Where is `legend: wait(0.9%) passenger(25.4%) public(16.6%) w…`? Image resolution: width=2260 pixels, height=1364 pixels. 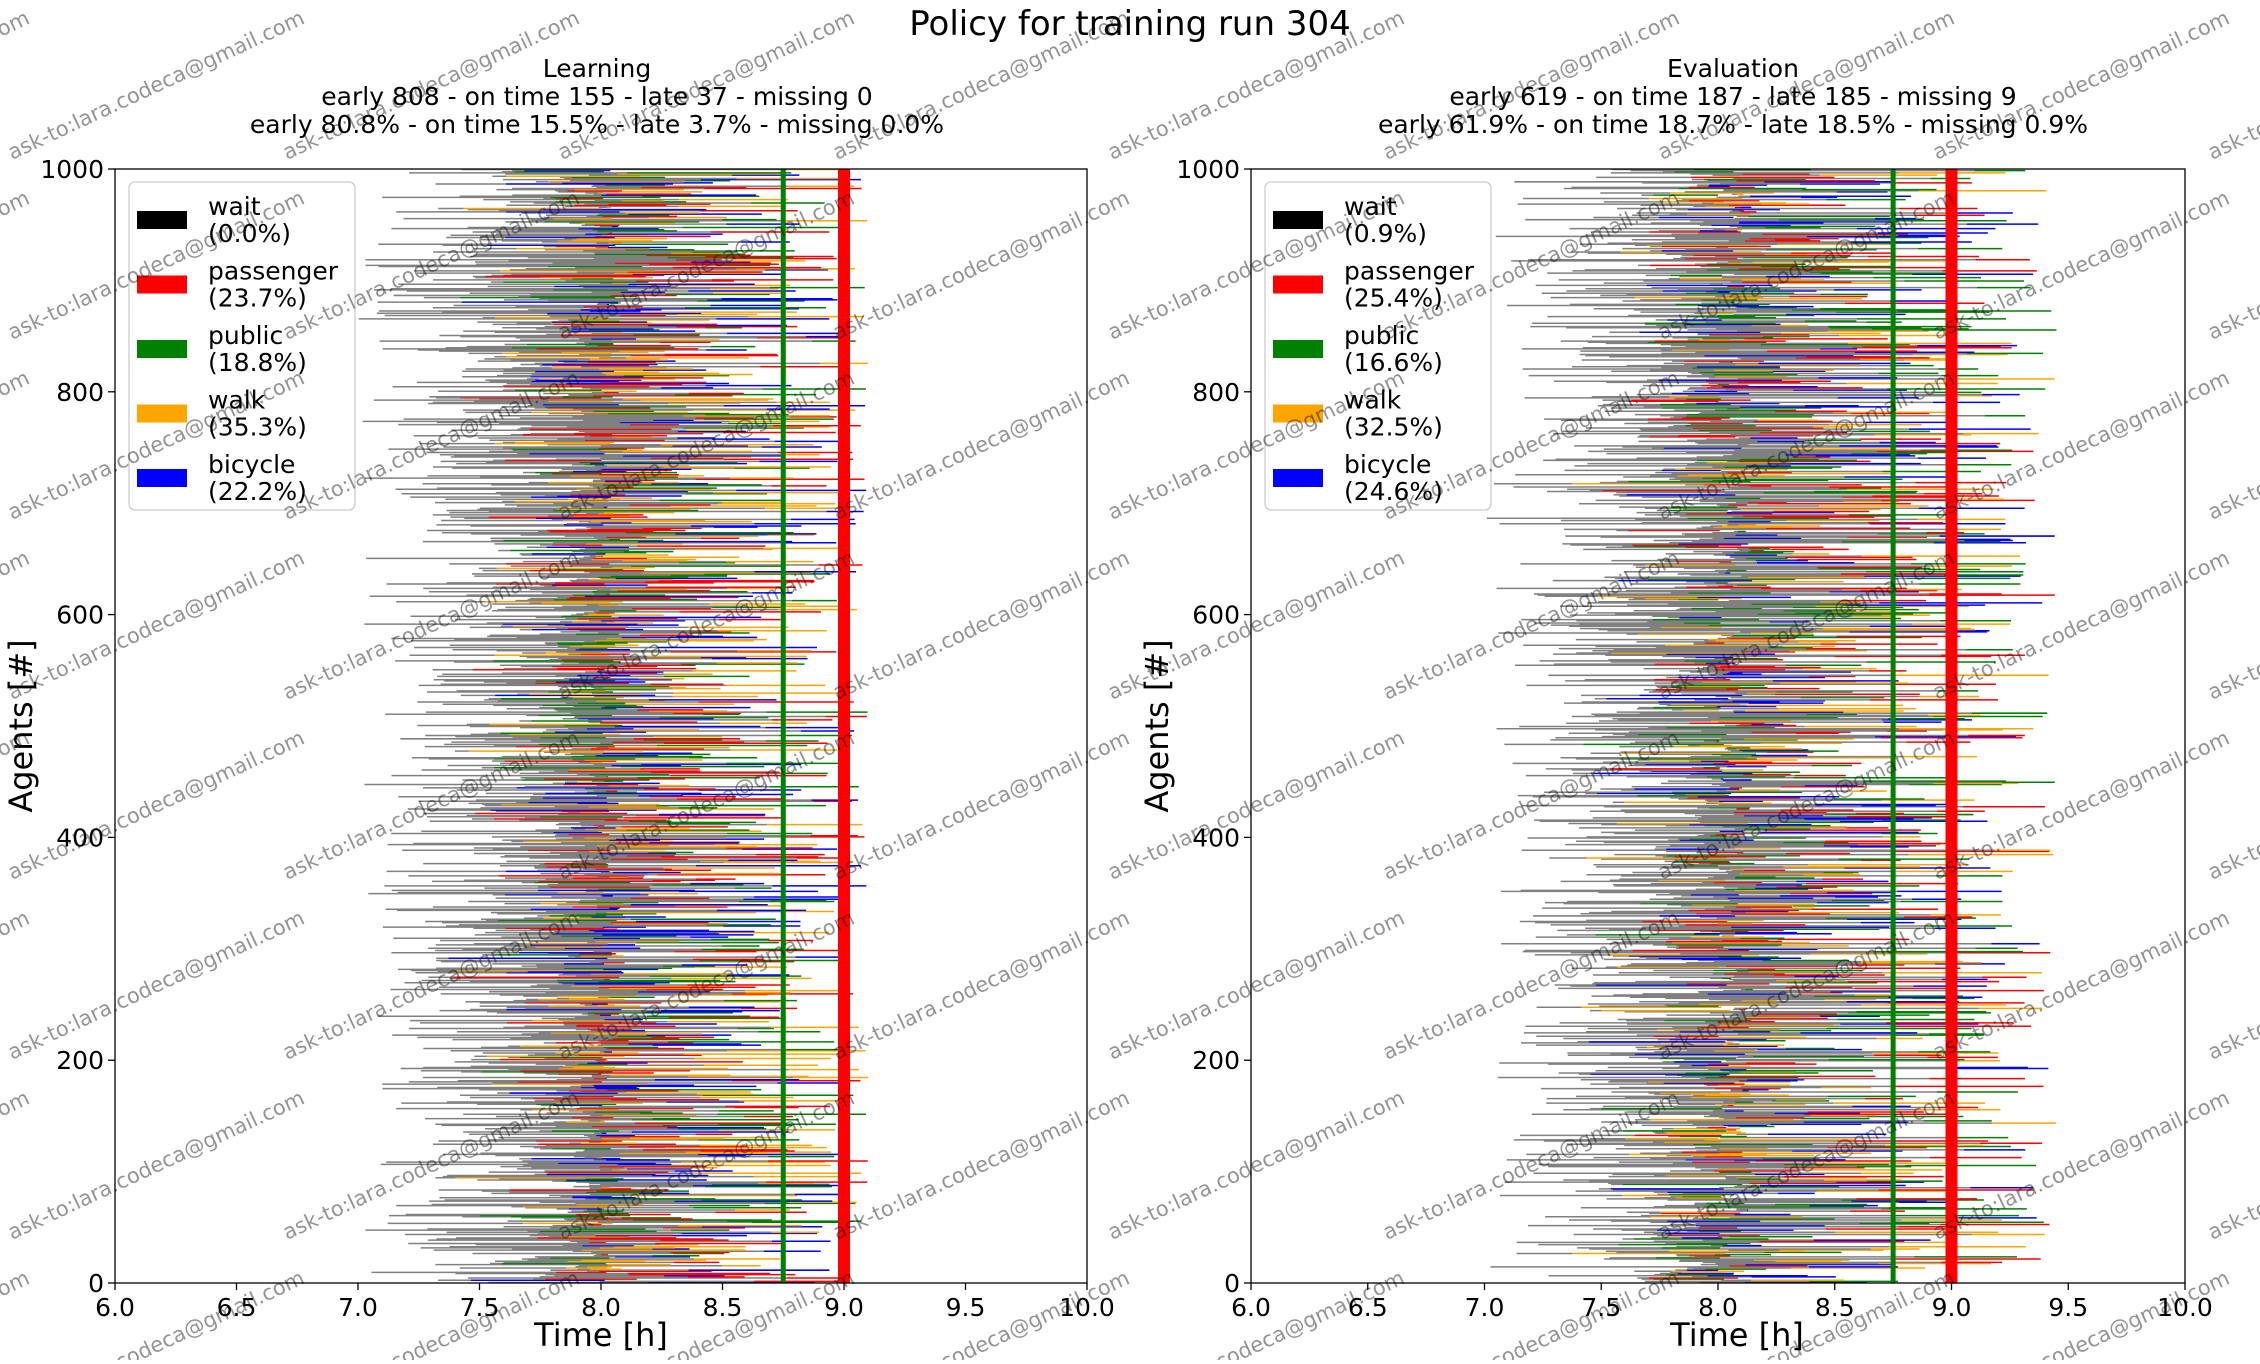 legend: wait(0.9%) passenger(25.4%) public(16.6%) w… is located at coordinates (1378, 346).